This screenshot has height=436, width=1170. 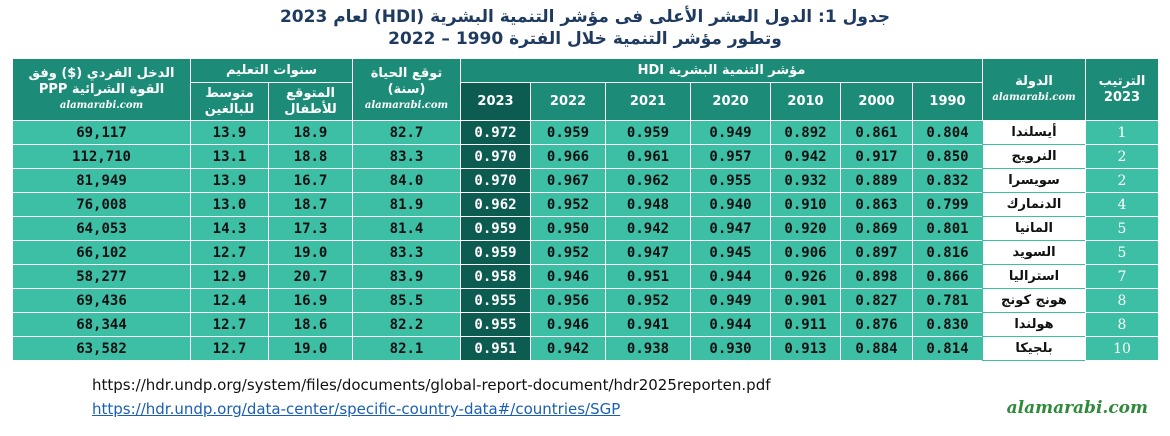 What do you see at coordinates (805, 324) in the screenshot?
I see `table-cell: 0.911` at bounding box center [805, 324].